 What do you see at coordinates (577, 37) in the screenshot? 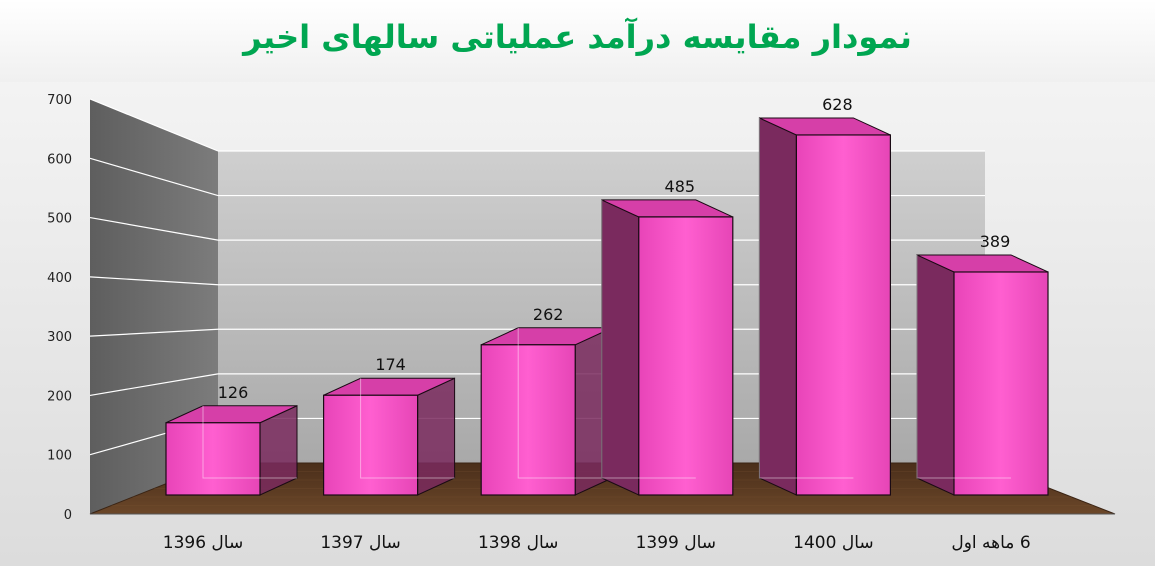
I see `chart-title: نمودار مقایسه درآمد عملیاتی سالهای اخیر` at bounding box center [577, 37].